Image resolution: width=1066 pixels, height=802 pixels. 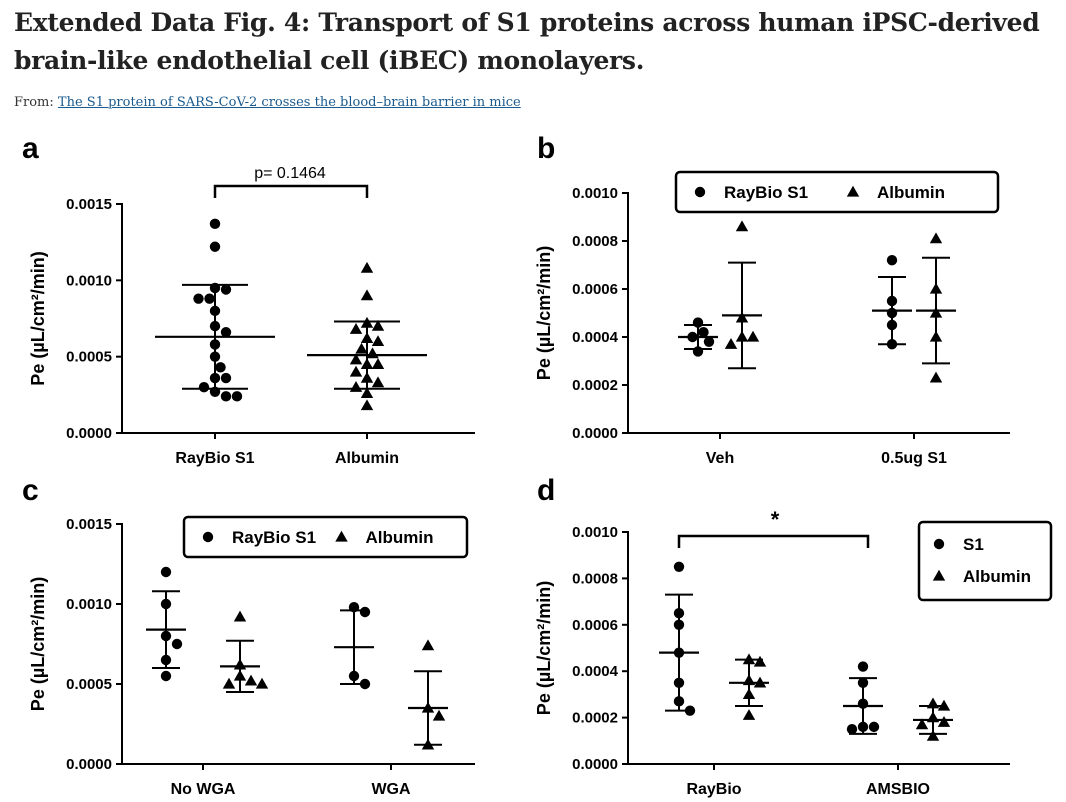 I want to click on significance-label-d: *, so click(x=775, y=519).